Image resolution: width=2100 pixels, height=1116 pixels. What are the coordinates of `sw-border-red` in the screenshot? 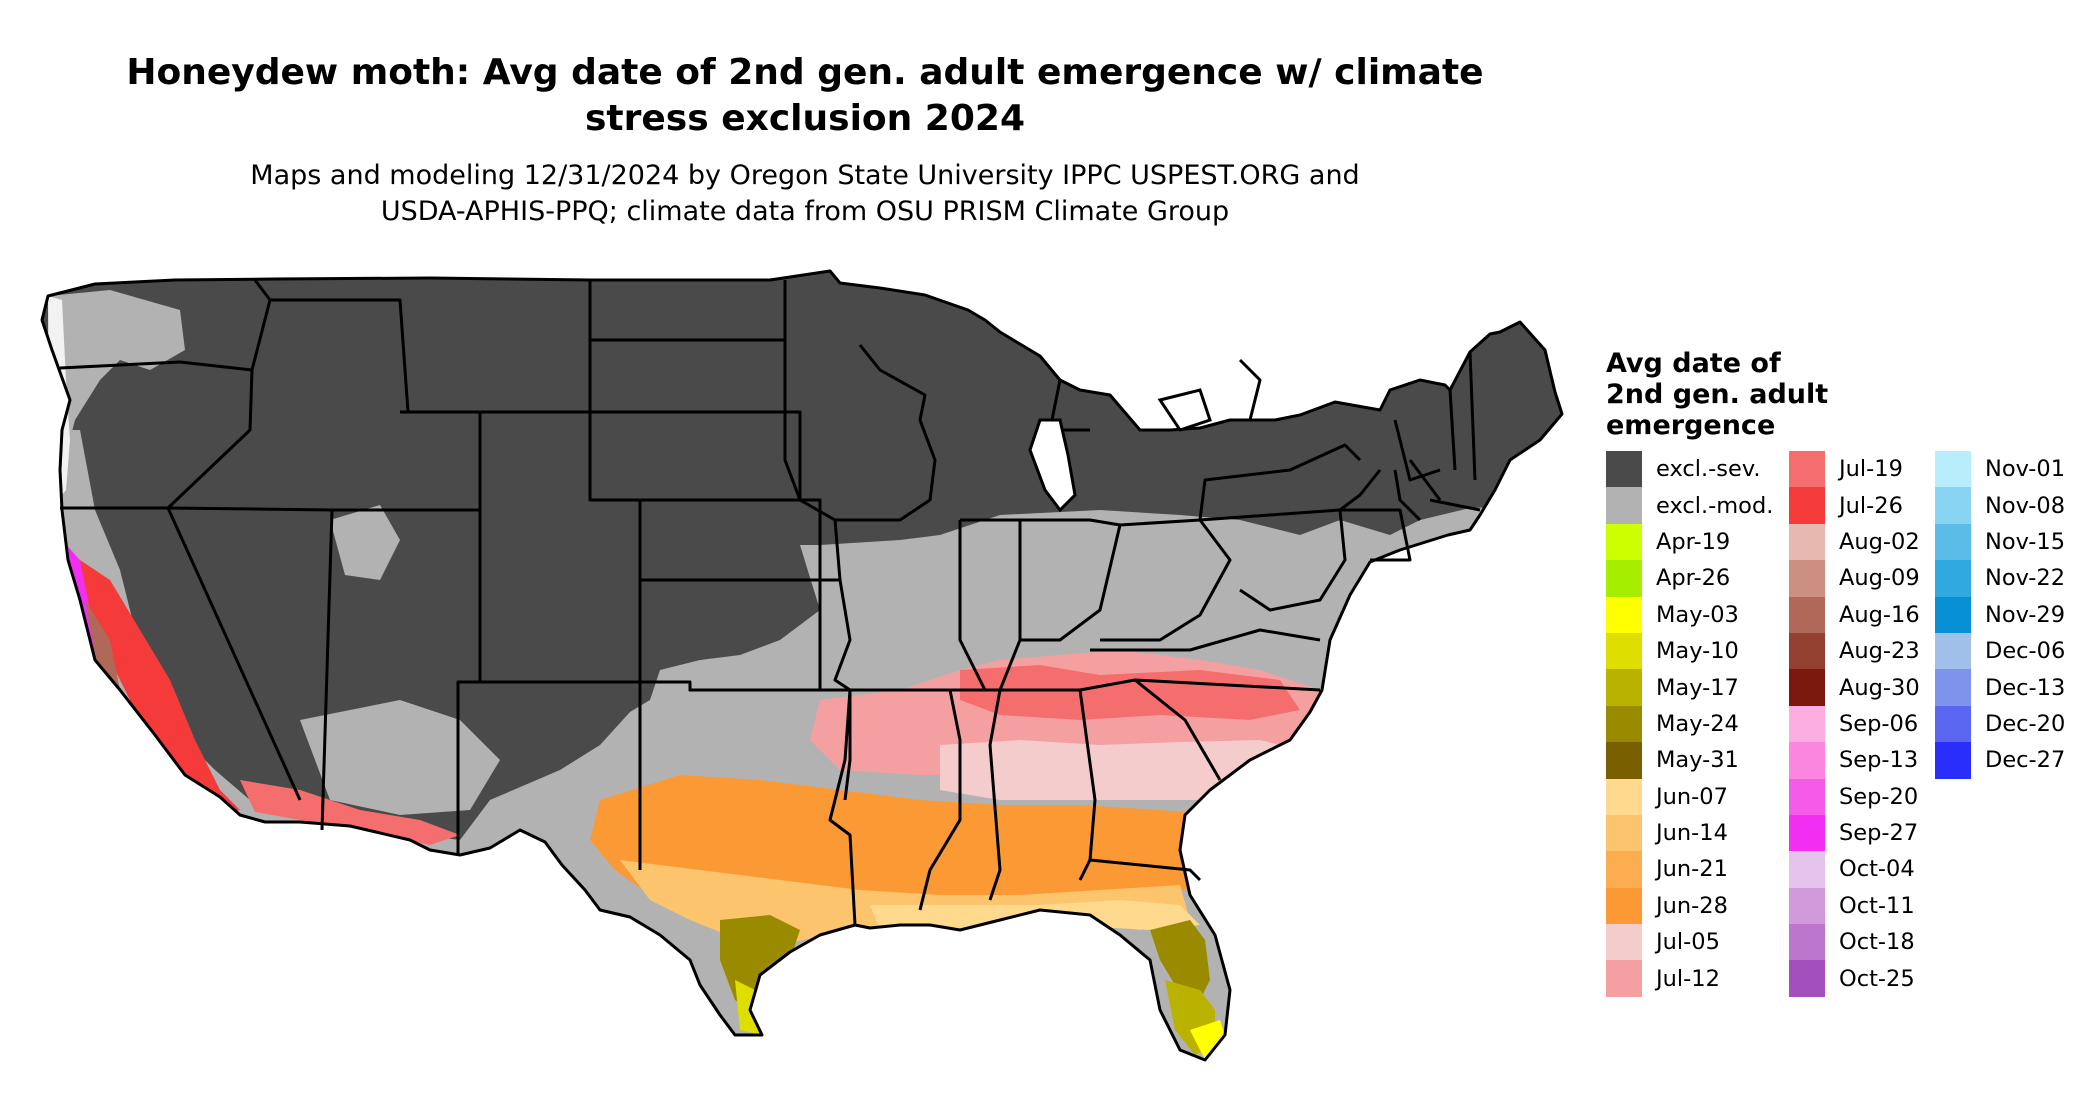 It's located at (350, 812).